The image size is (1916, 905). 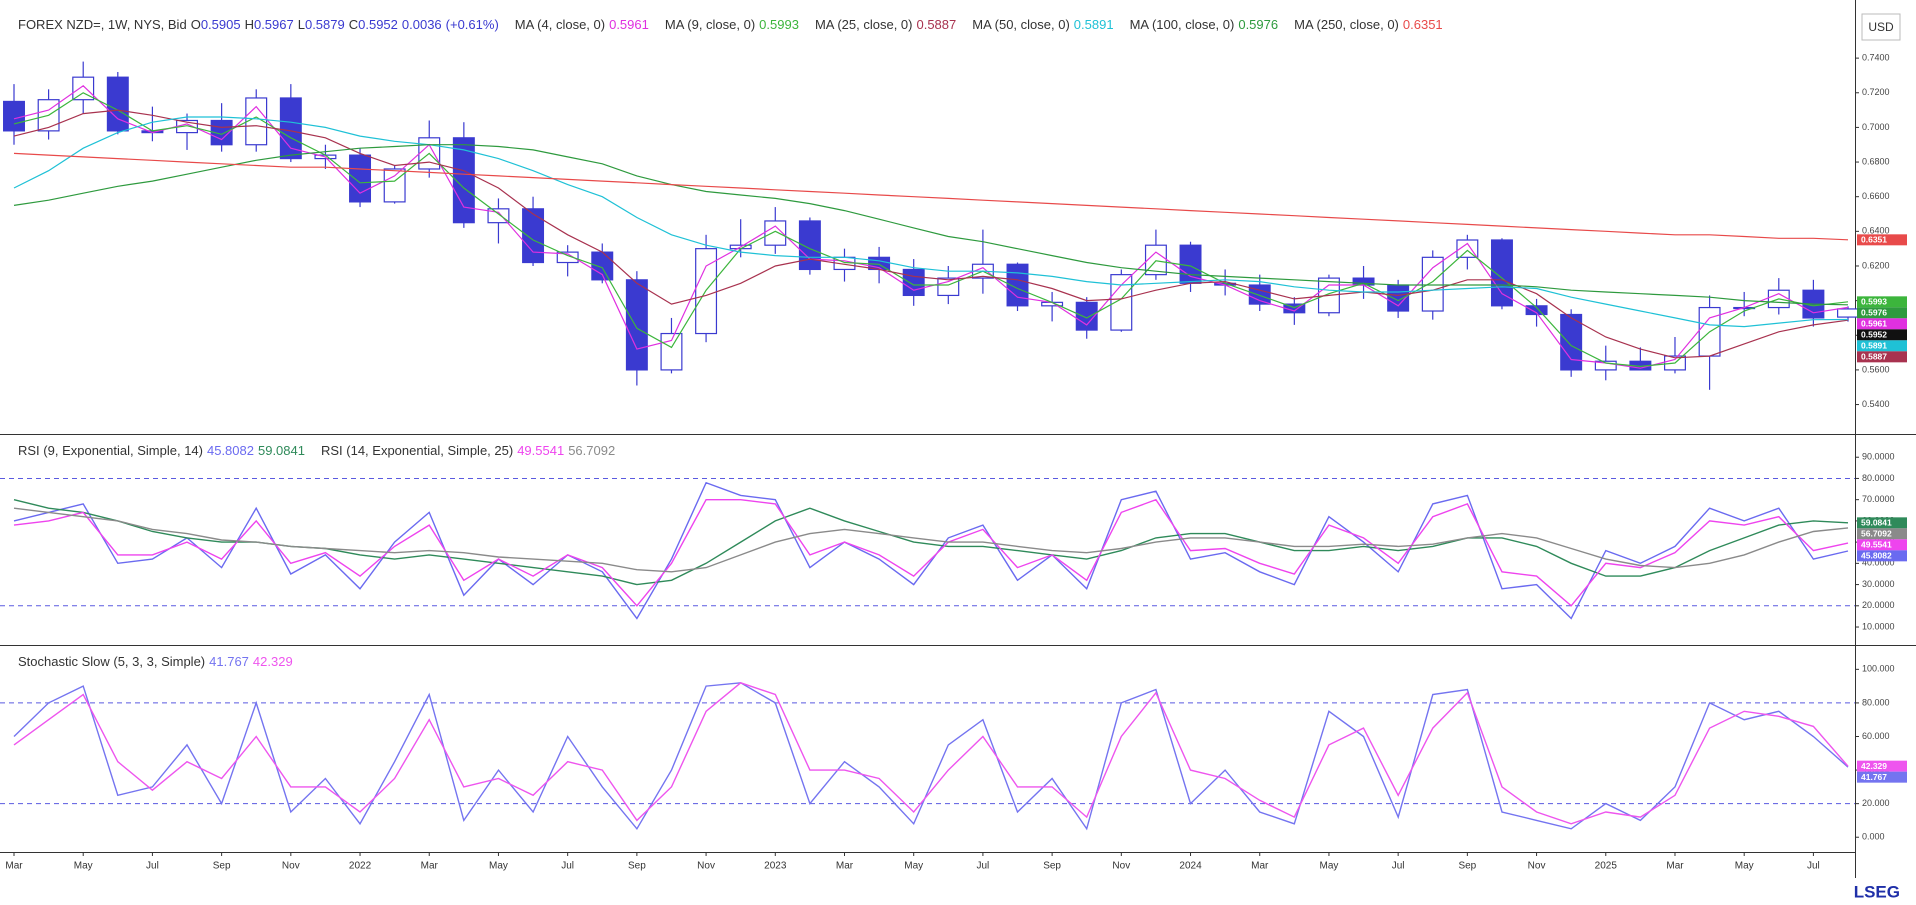 What do you see at coordinates (560, 24) in the screenshot?
I see `legend-entry: MA (4, close, 0)` at bounding box center [560, 24].